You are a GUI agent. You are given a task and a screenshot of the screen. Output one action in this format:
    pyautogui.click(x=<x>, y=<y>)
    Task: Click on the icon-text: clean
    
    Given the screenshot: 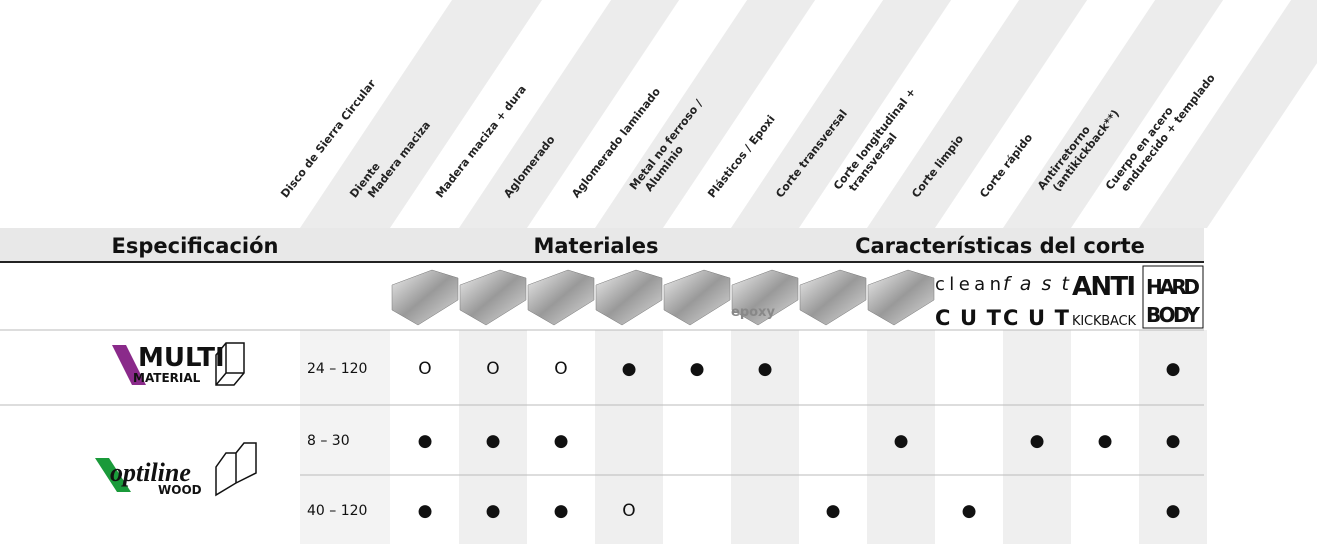 What is the action you would take?
    pyautogui.click(x=968, y=284)
    